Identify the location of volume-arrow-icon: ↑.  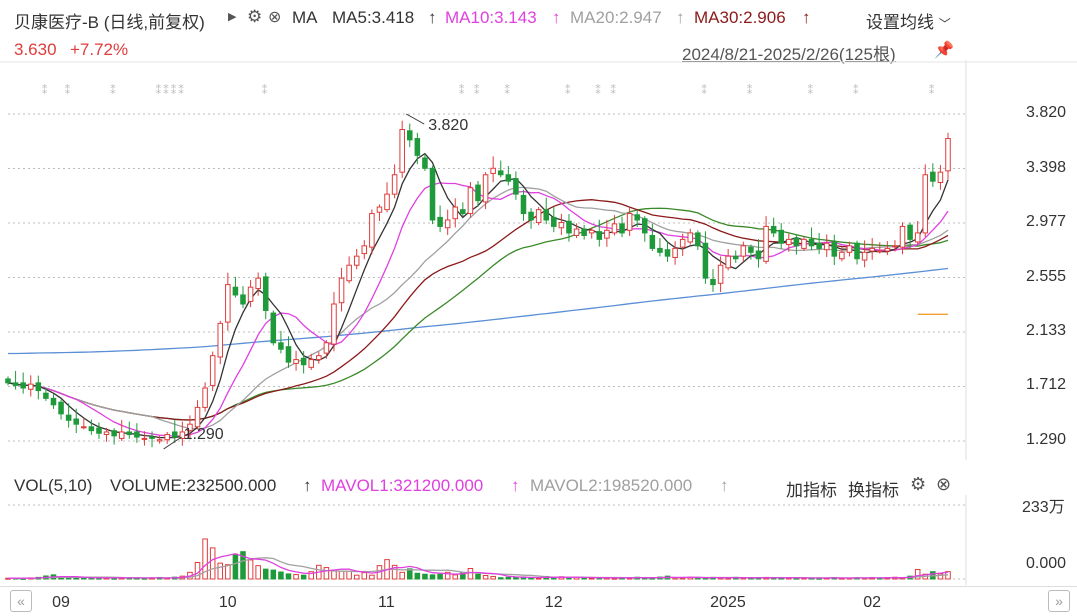
(307, 485).